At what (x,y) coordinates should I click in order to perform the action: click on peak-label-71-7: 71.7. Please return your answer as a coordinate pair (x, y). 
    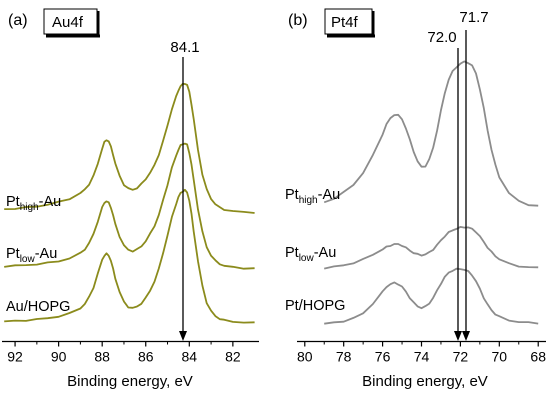
    Looking at the image, I should click on (473, 17).